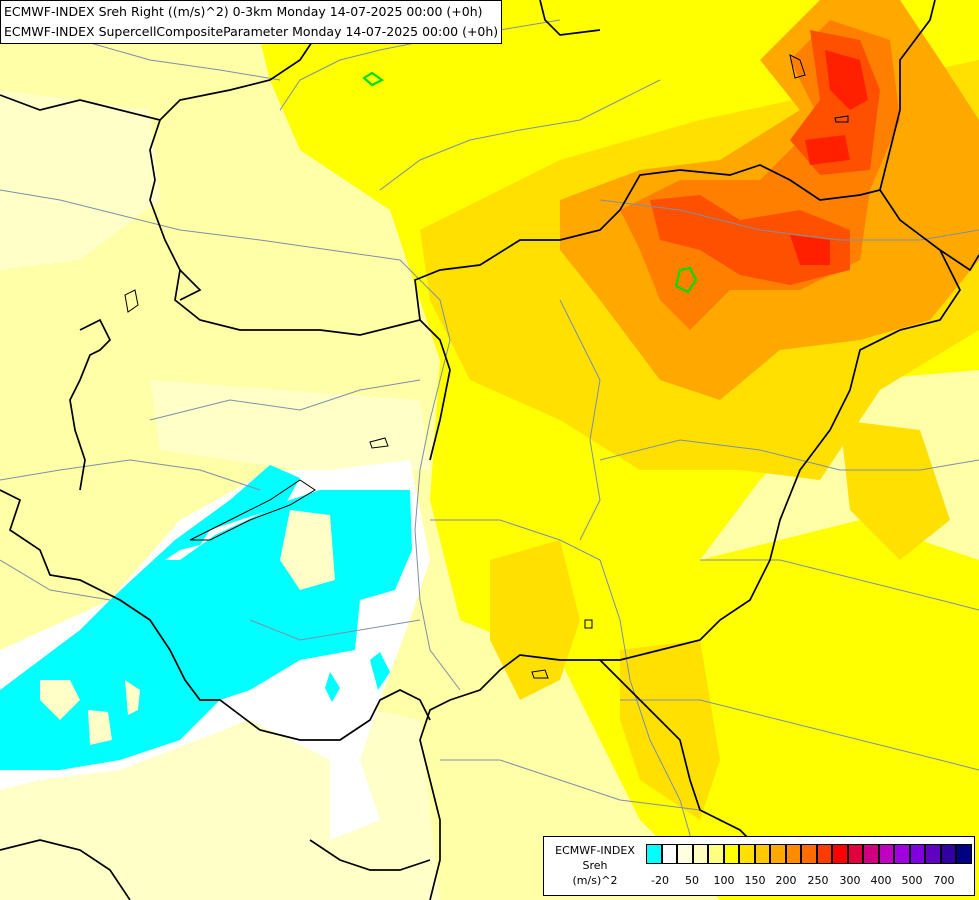 The width and height of the screenshot is (979, 900). I want to click on cyan-patch-east, so click(380, 671).